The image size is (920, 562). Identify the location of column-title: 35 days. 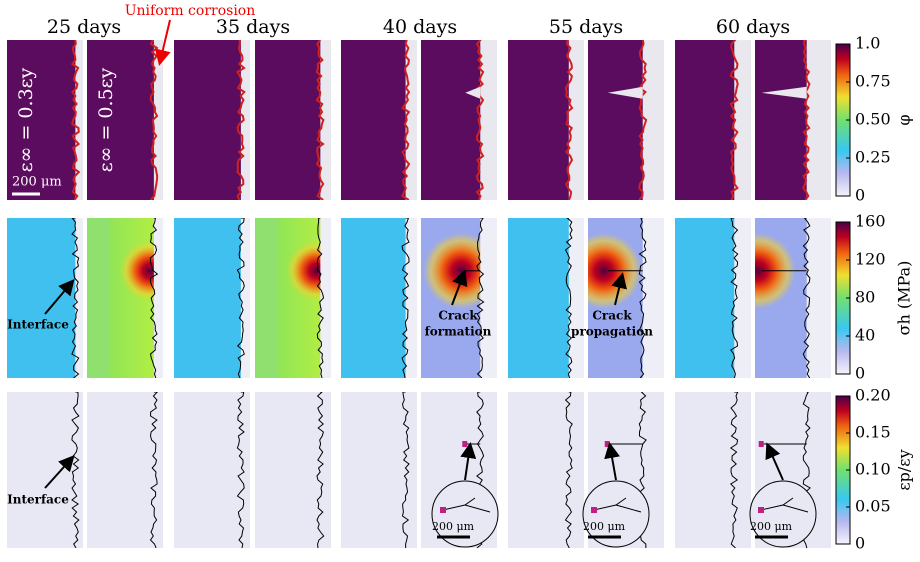
(253, 27).